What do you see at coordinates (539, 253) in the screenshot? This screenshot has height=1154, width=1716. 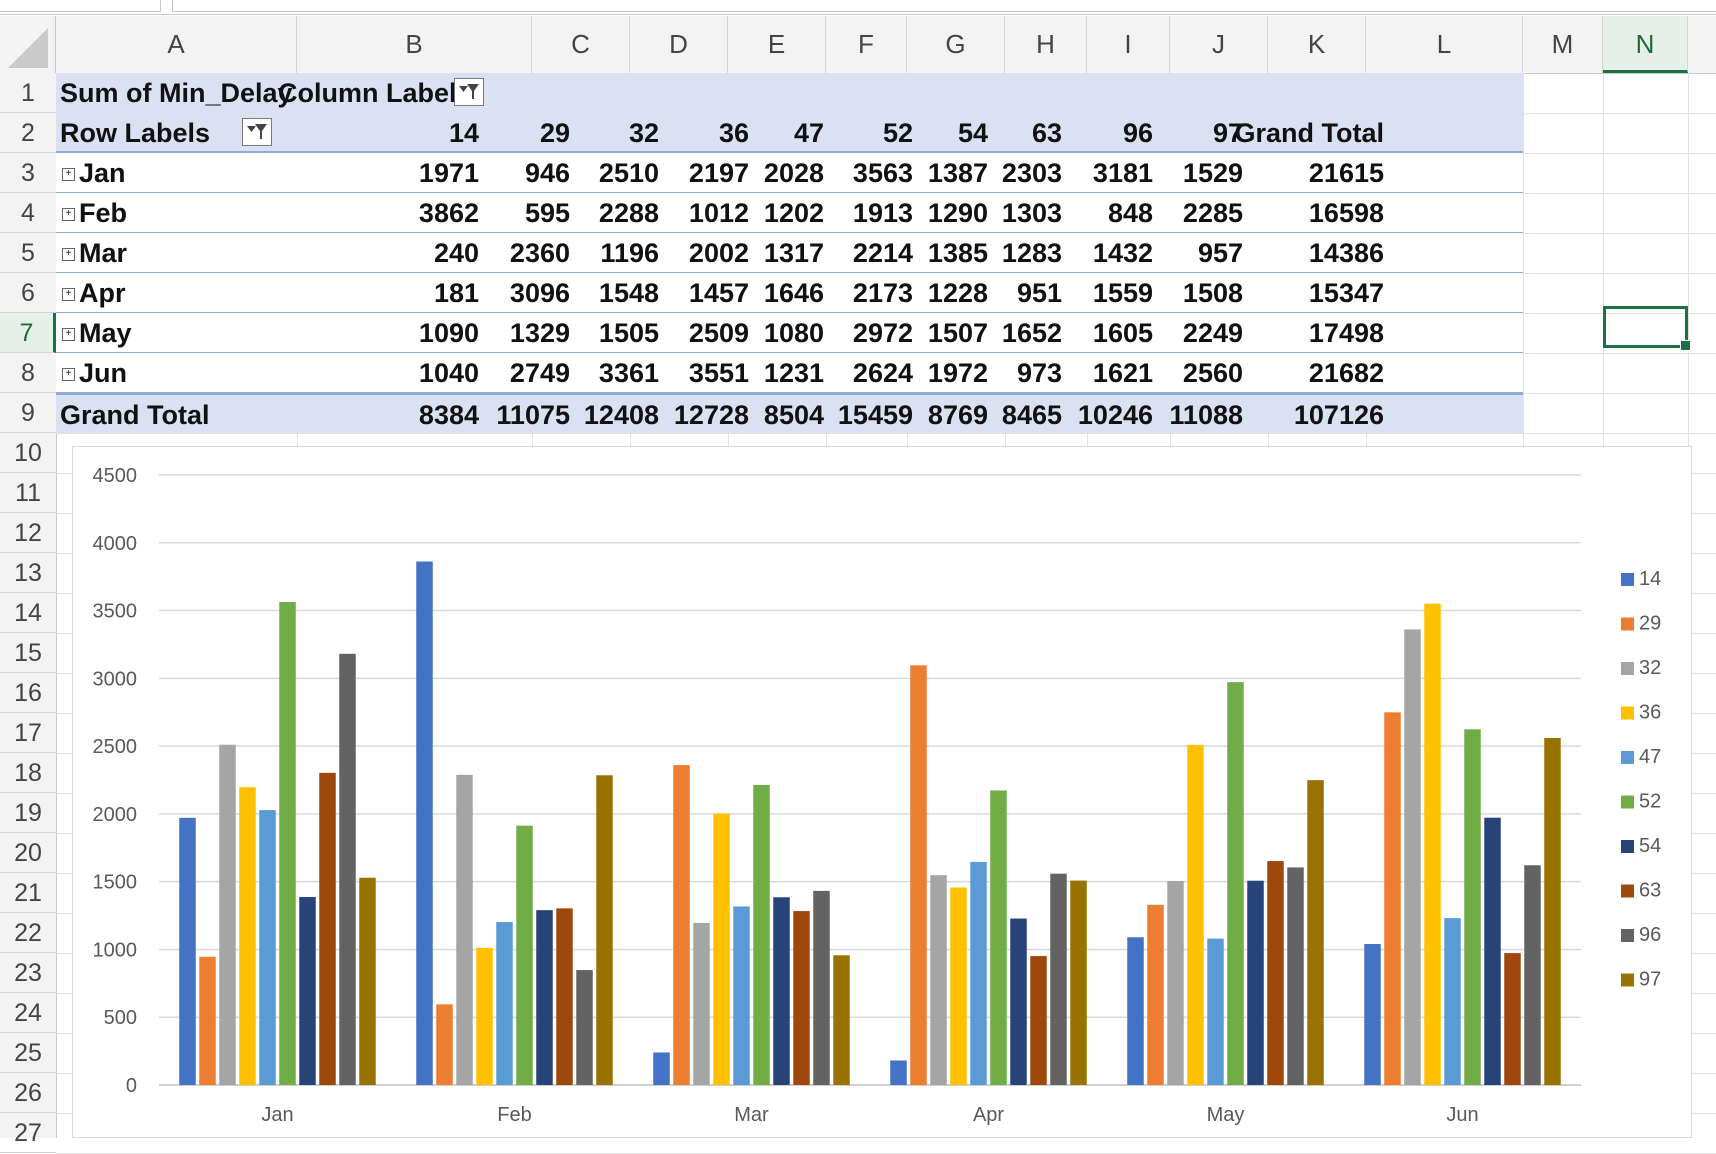 I see `pivot-value-cell: 2360` at bounding box center [539, 253].